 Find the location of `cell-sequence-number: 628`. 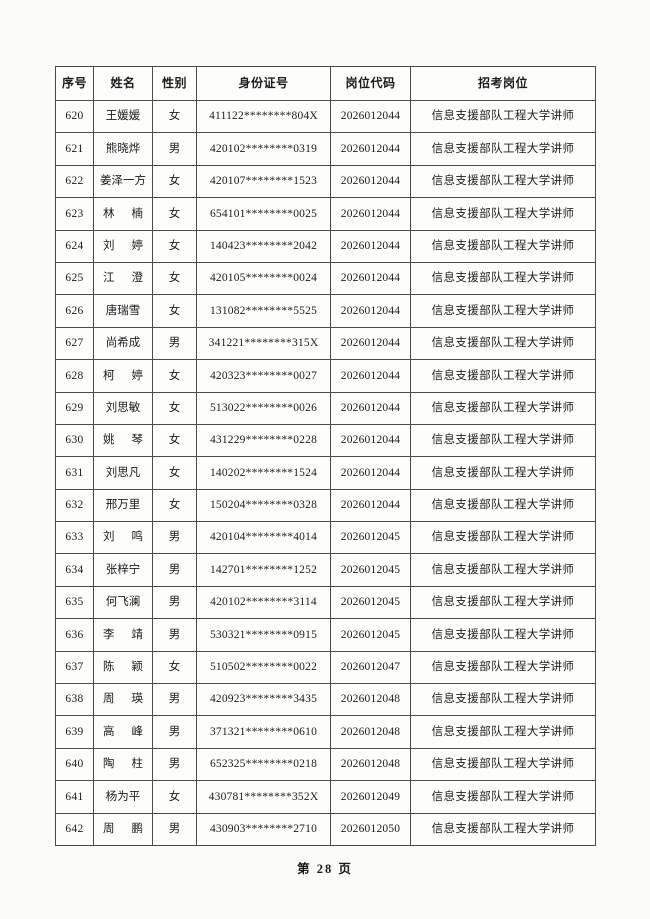

cell-sequence-number: 628 is located at coordinates (74, 376).